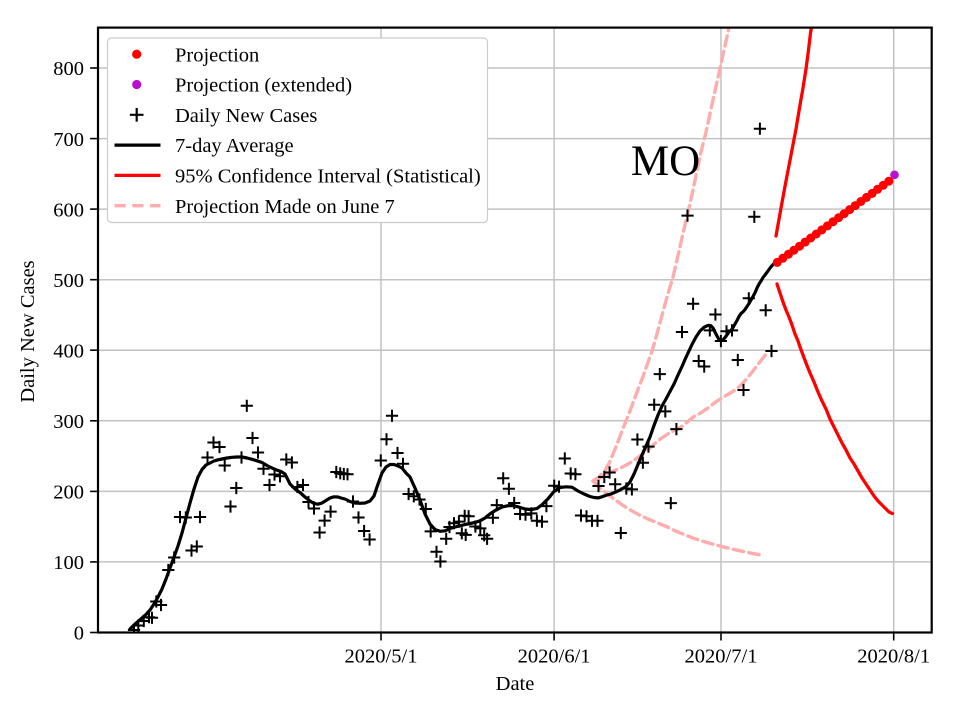 This screenshot has width=960, height=720. I want to click on svg-text: 600, so click(68, 210).